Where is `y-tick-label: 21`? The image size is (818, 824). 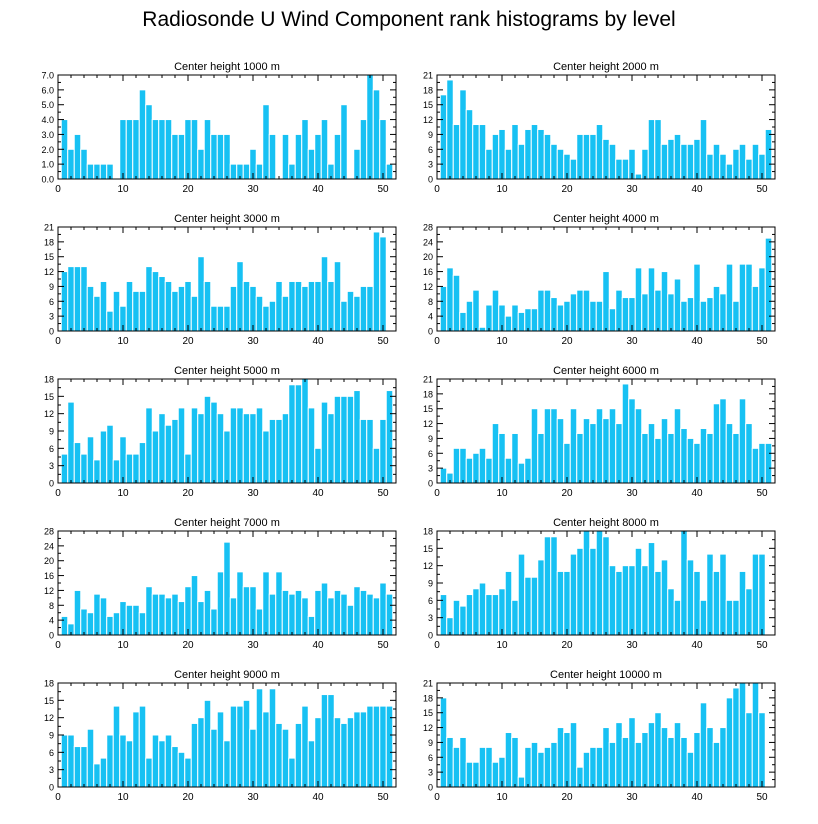
y-tick-label: 21 is located at coordinates (428, 380).